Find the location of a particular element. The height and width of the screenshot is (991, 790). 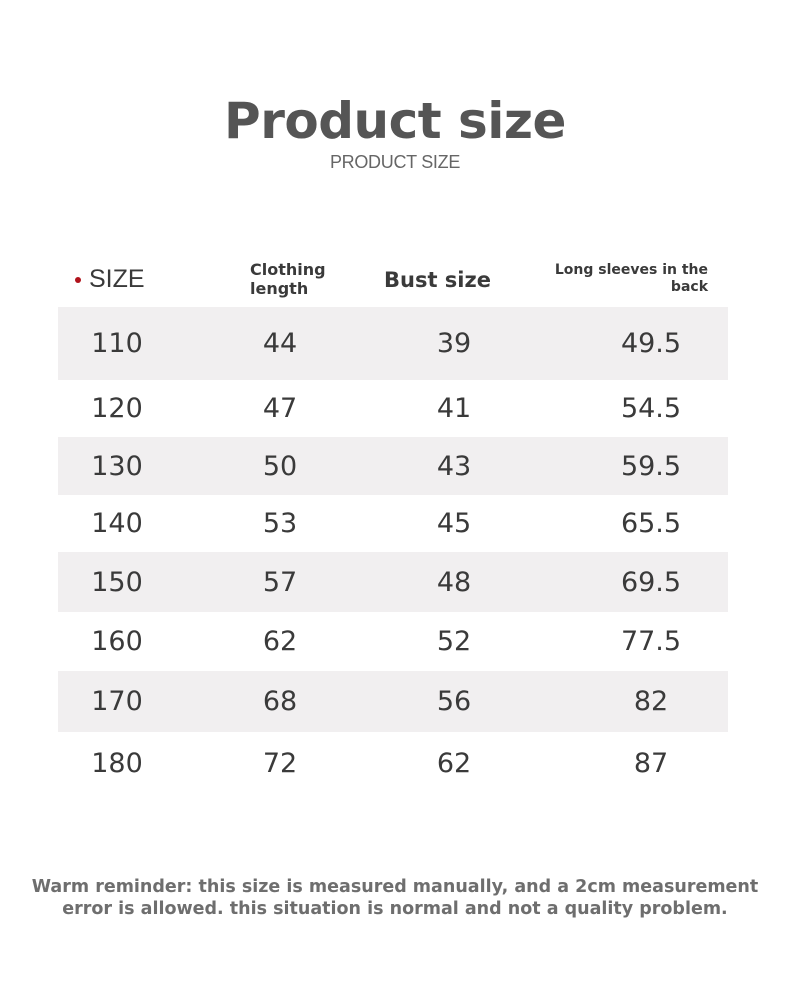

table-row: 140 53 45 65.5 is located at coordinates (393, 523).